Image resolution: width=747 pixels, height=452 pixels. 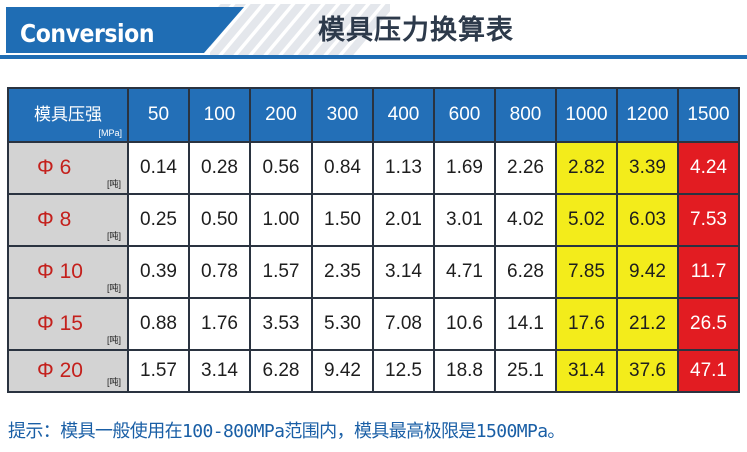 I want to click on value-cell: 10.6, so click(x=464, y=324).